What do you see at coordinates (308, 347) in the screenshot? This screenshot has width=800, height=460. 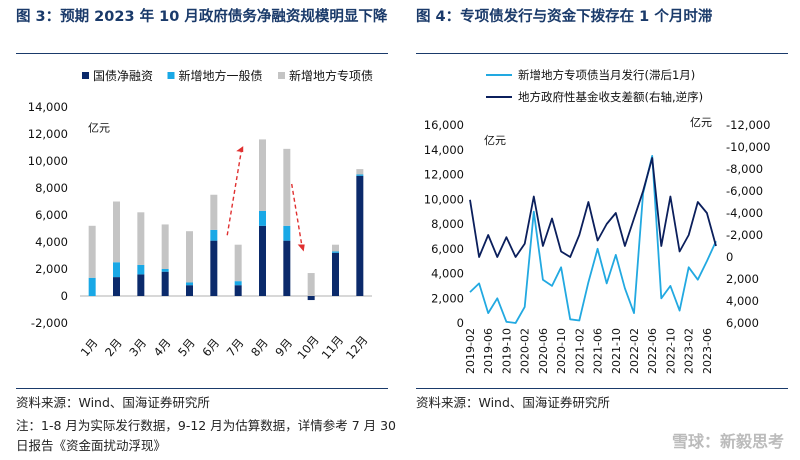 I see `x-tick-label: 10月` at bounding box center [308, 347].